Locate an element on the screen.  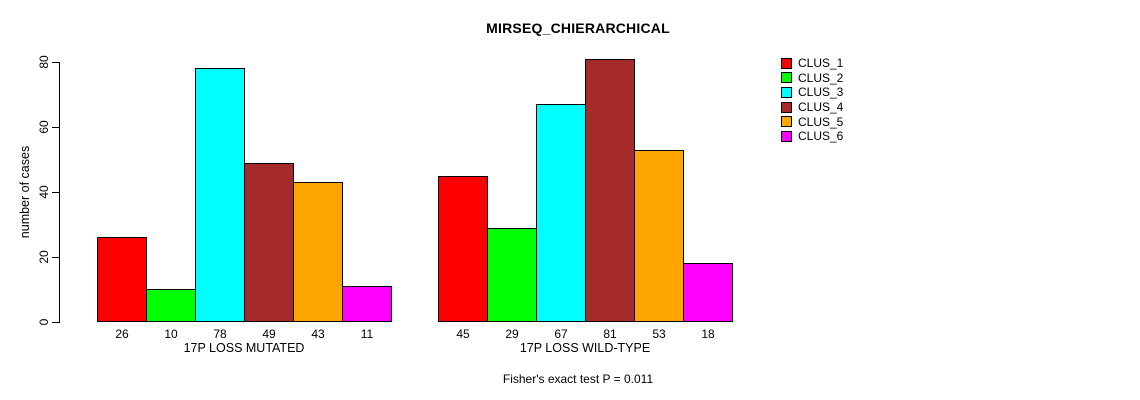
y-axis-tick-label: 0 is located at coordinates (44, 322).